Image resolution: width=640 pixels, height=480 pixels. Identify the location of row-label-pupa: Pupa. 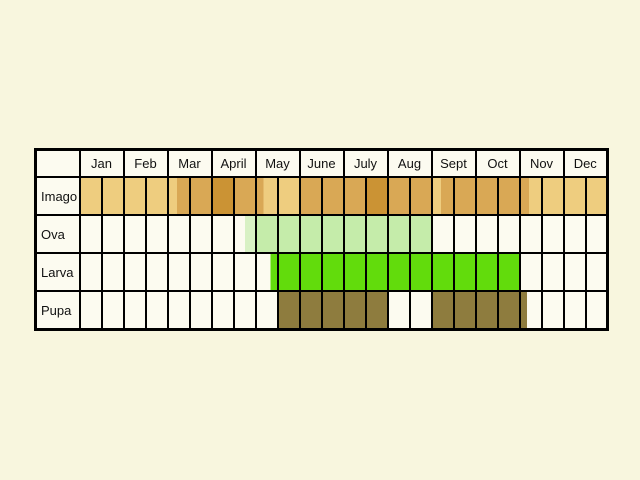
(57, 310).